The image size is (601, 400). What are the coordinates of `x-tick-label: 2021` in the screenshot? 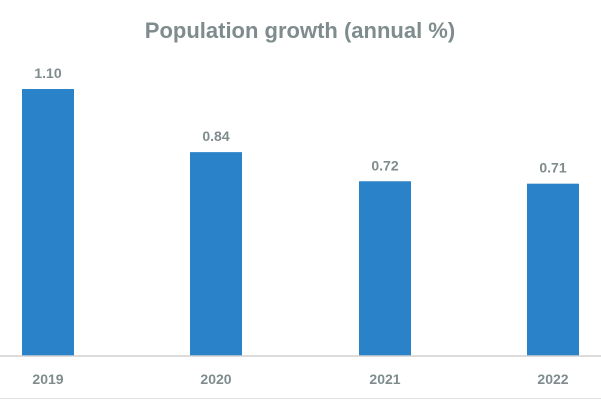 It's located at (384, 379).